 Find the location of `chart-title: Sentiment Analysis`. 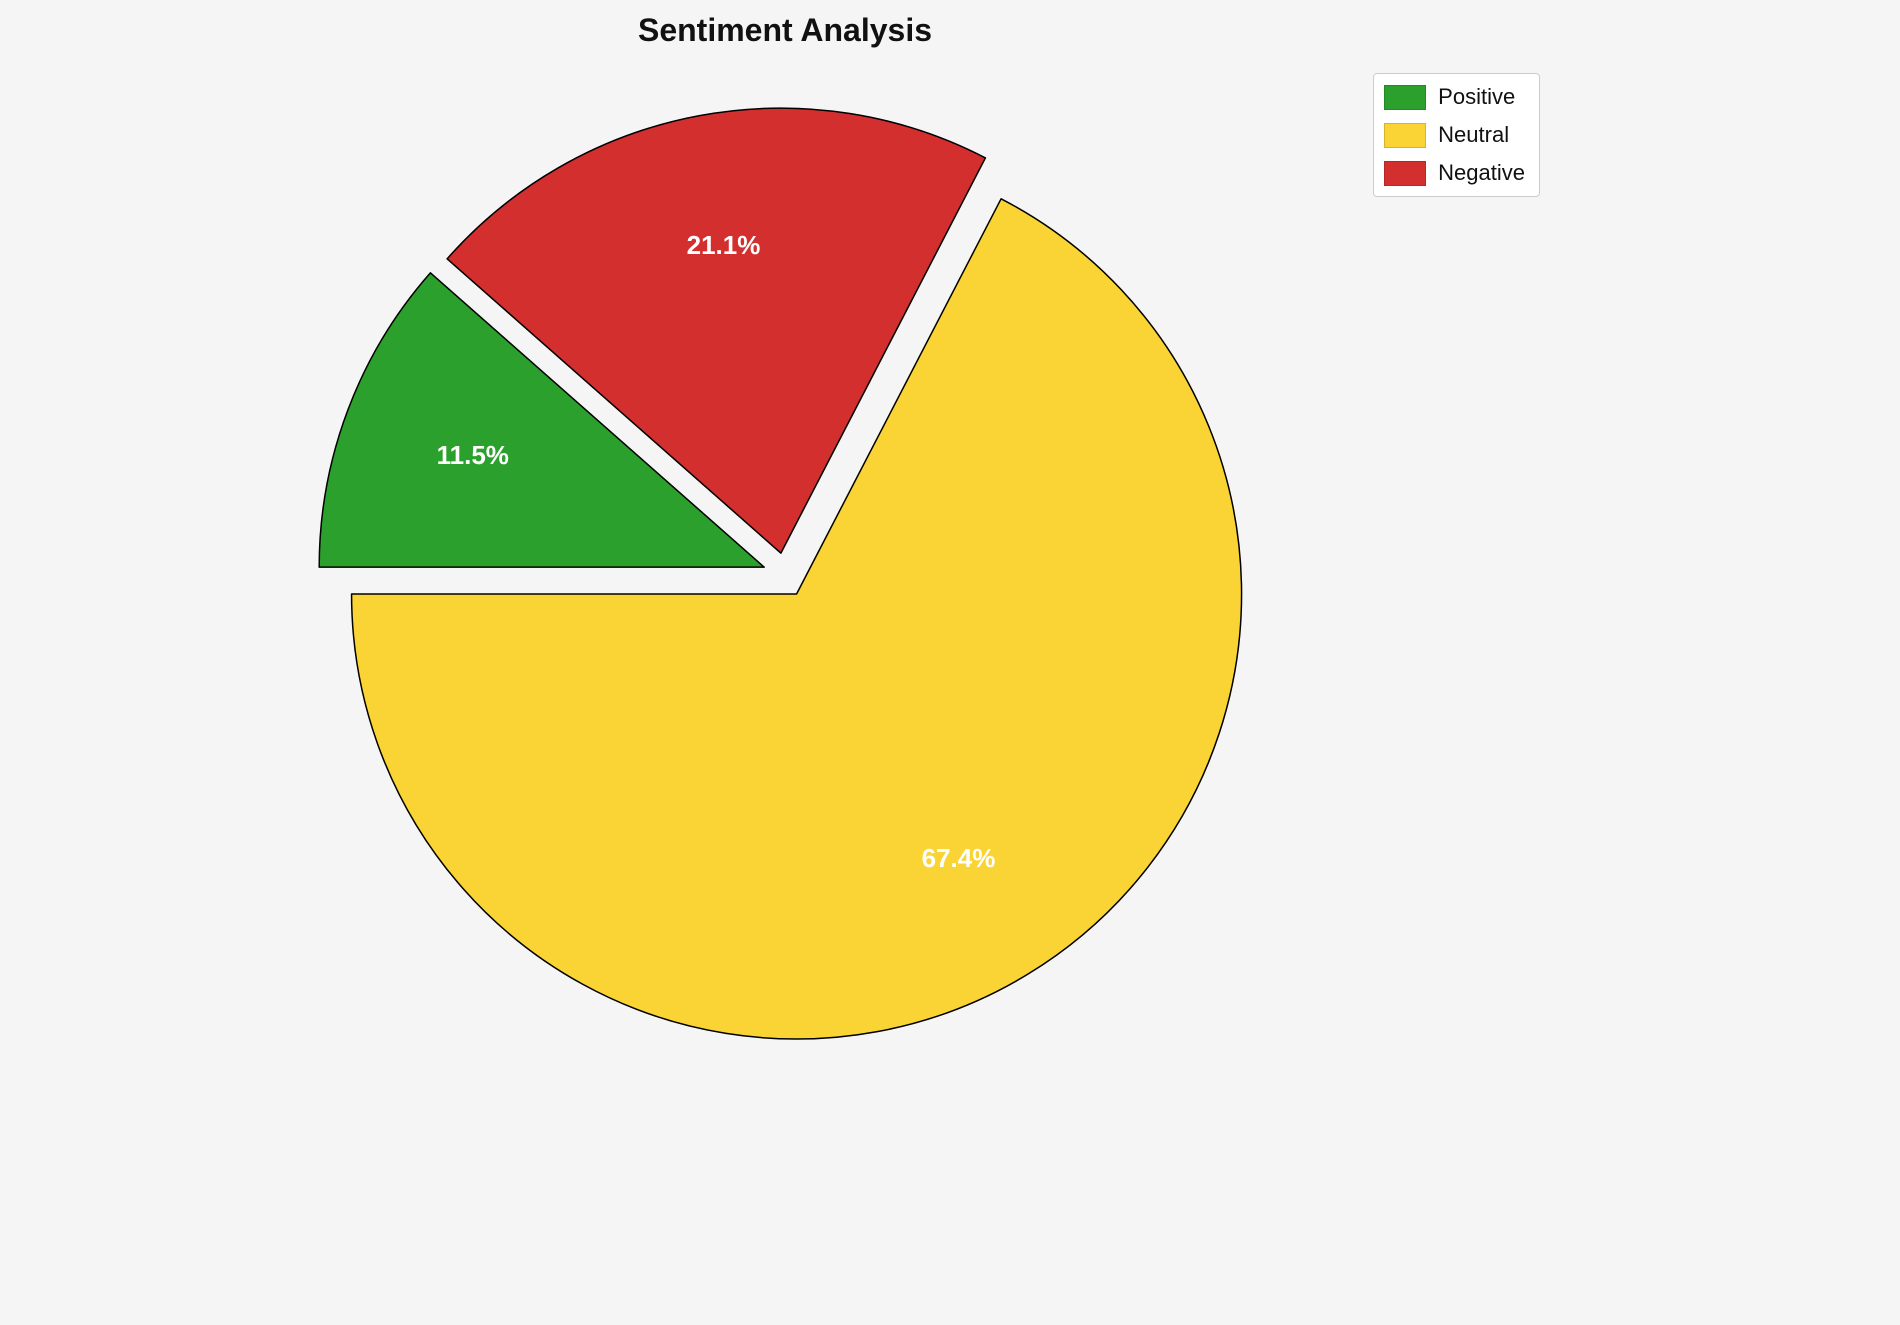

chart-title: Sentiment Analysis is located at coordinates (784, 30).